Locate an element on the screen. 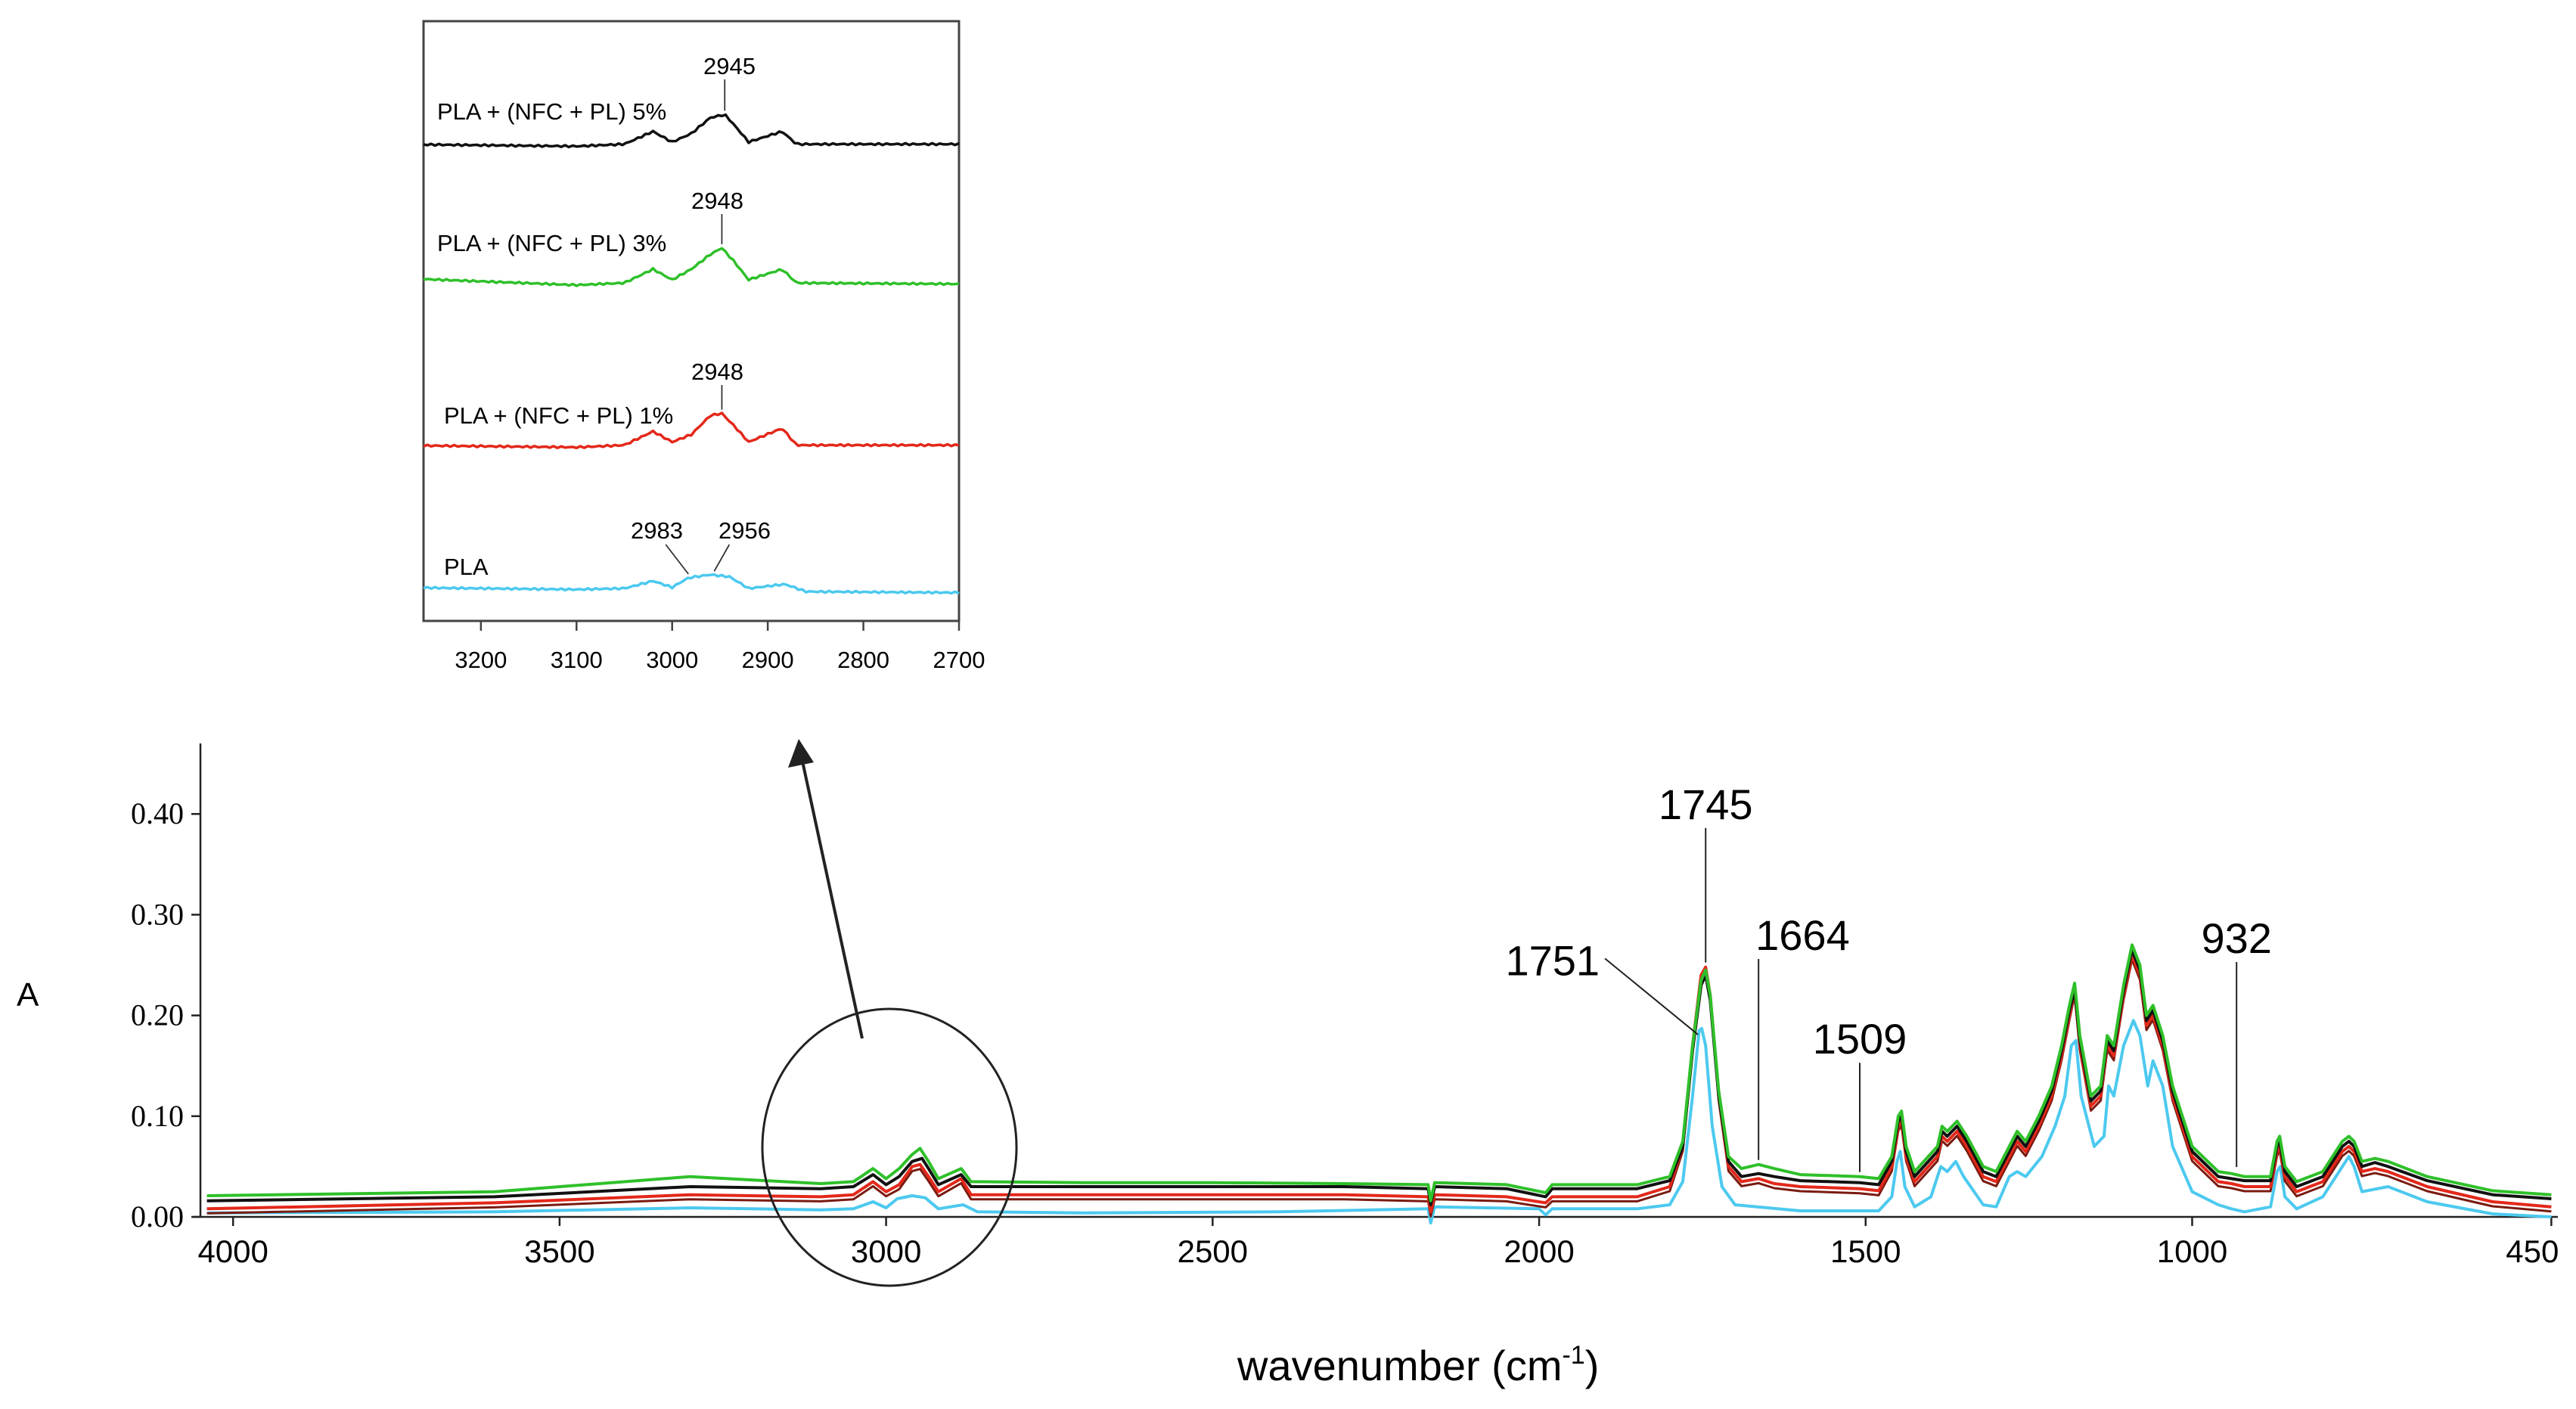 Image resolution: width=2576 pixels, height=1409 pixels. x-tick-label-6: 1000 is located at coordinates (2192, 1252).